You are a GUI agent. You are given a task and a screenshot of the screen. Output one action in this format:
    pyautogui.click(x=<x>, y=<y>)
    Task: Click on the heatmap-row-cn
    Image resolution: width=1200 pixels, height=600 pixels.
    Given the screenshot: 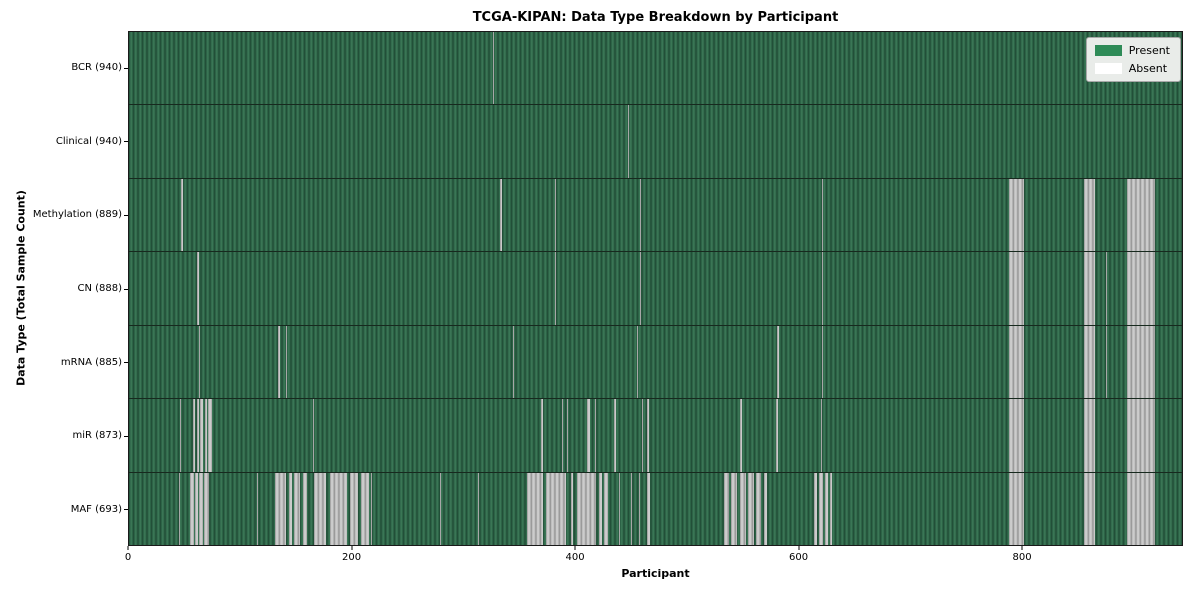 What is the action you would take?
    pyautogui.click(x=655, y=289)
    